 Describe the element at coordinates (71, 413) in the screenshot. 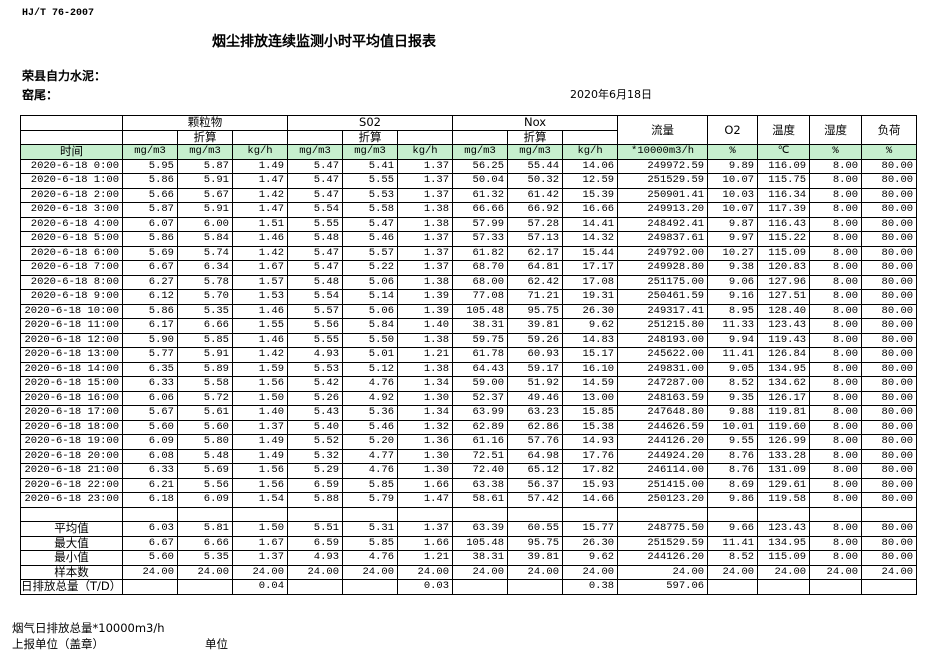

I see `table-cell: 2020-6-18 17:00` at that location.